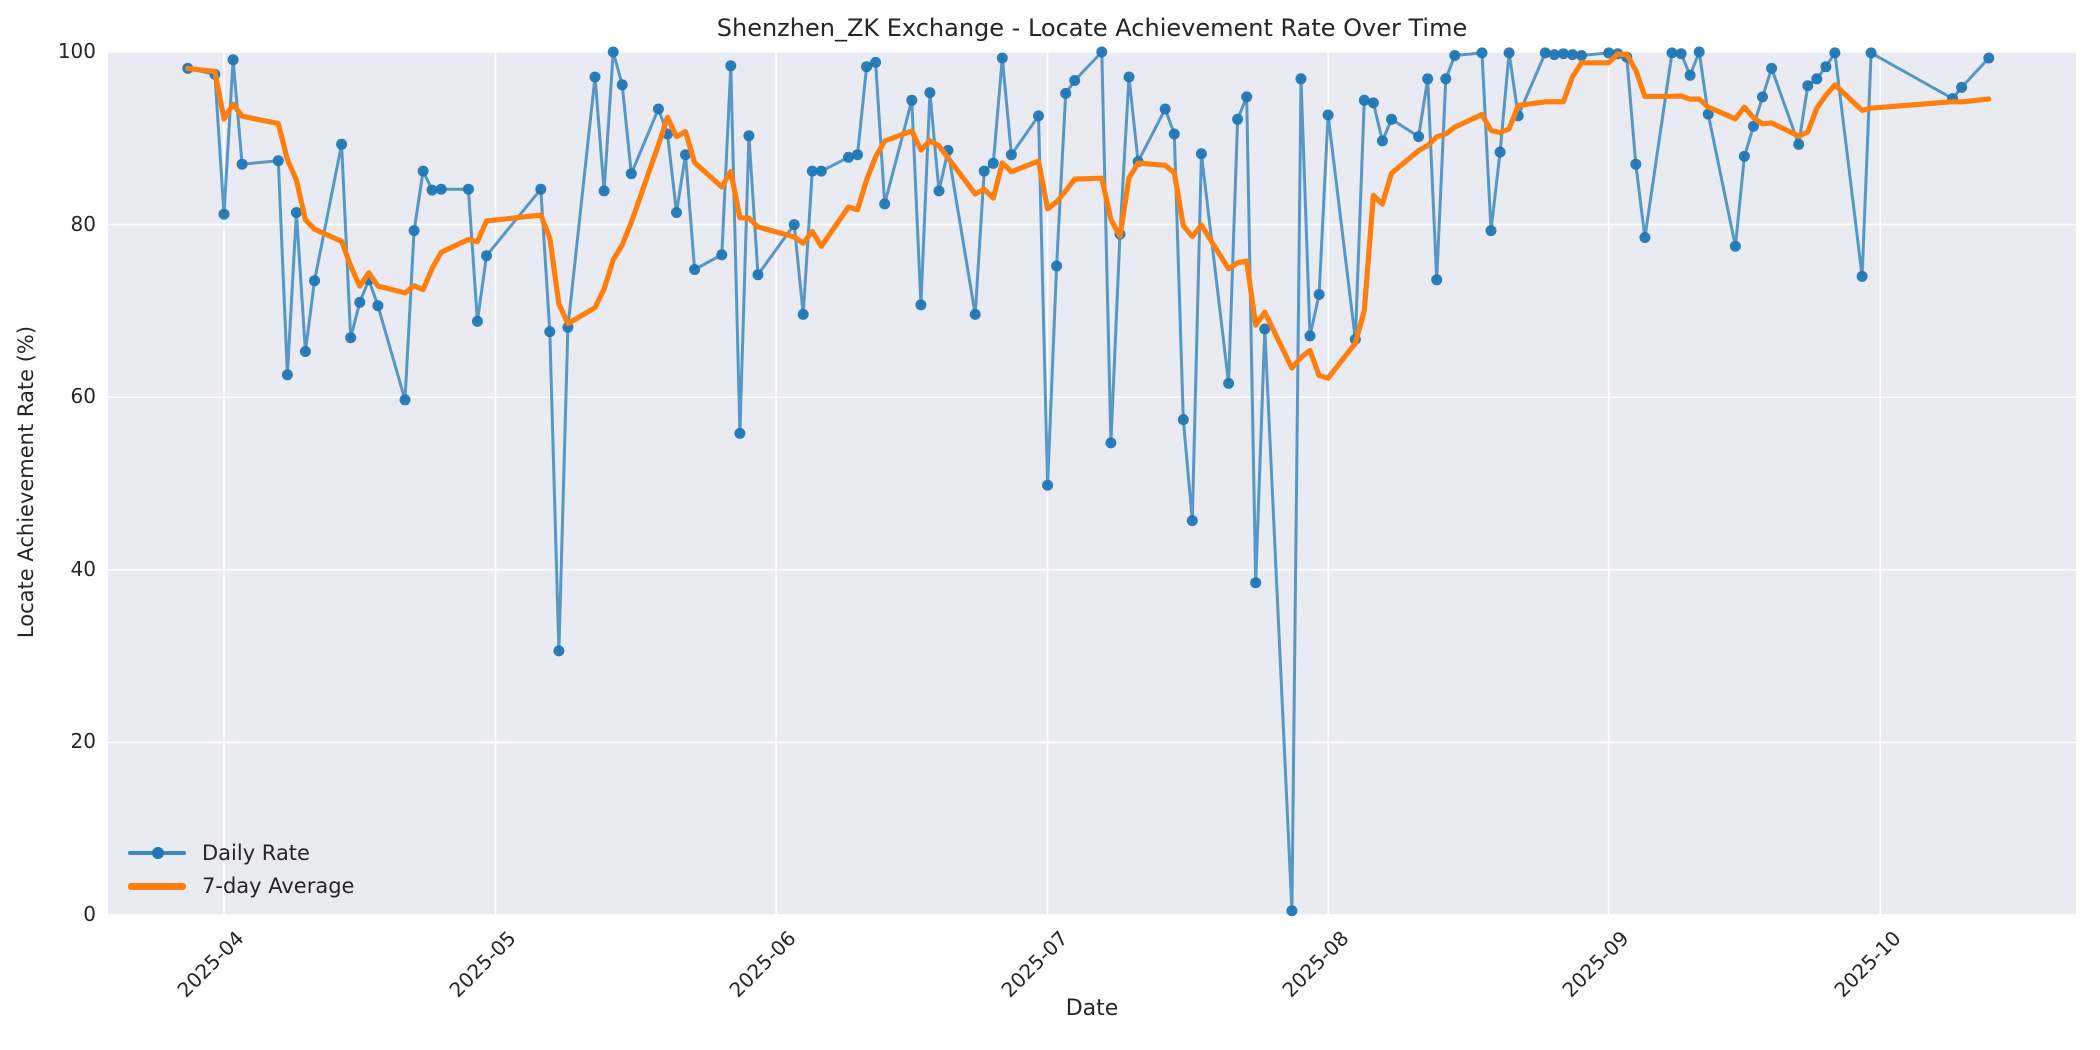 The image size is (2100, 1050). I want to click on legend-label-7day-average: 7-day Average, so click(278, 885).